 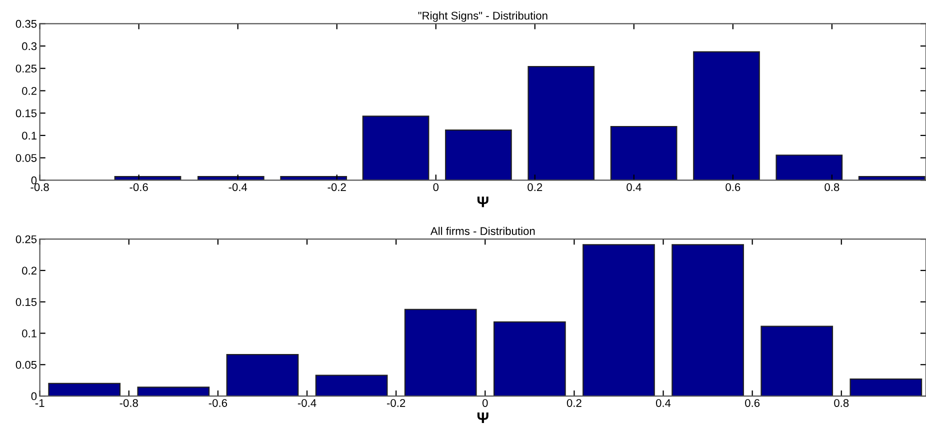 I want to click on chart-title: All firms - Distribution, so click(x=482, y=231).